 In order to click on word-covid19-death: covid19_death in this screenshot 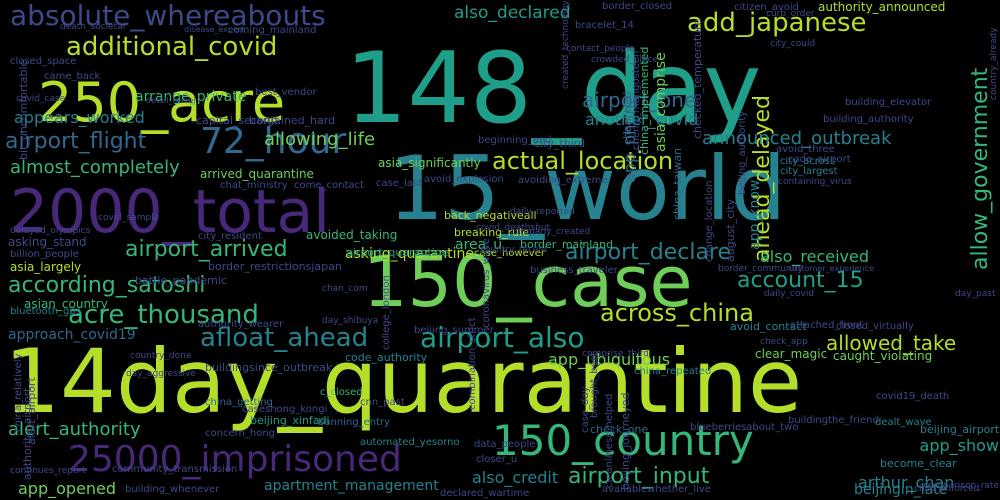, I will do `click(913, 396)`.